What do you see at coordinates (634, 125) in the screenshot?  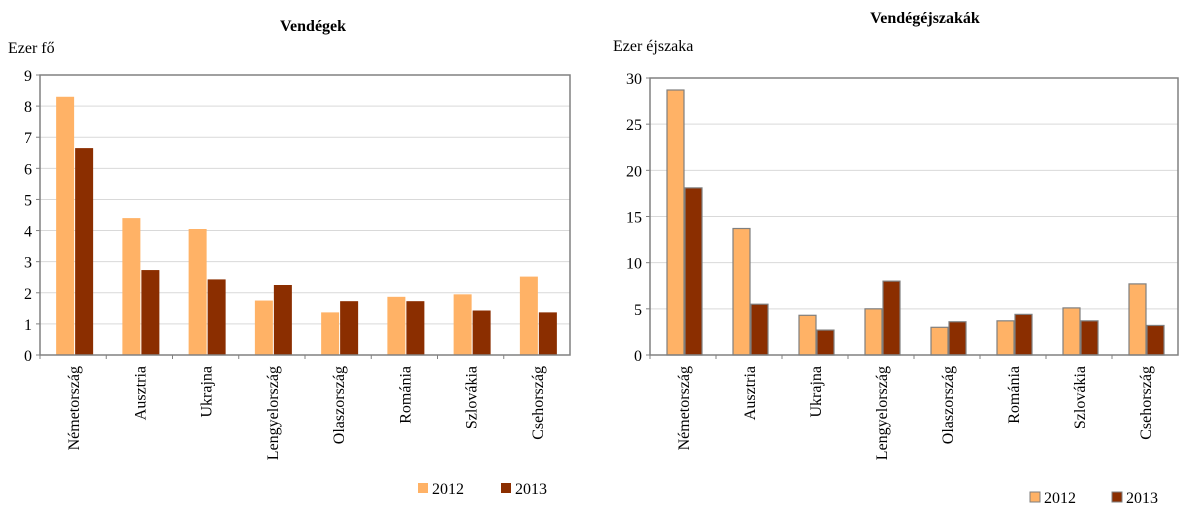 I see `y-tick-label: 25` at bounding box center [634, 125].